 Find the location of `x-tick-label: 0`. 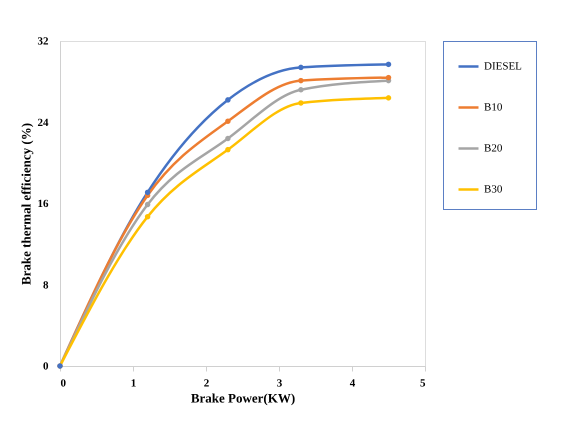

x-tick-label: 0 is located at coordinates (63, 384).